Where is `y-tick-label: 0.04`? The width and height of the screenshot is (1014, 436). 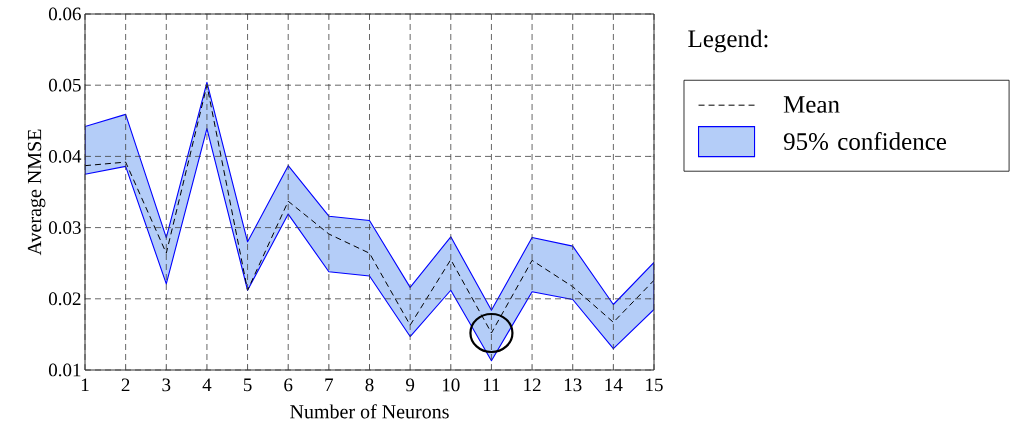 y-tick-label: 0.04 is located at coordinates (65, 156).